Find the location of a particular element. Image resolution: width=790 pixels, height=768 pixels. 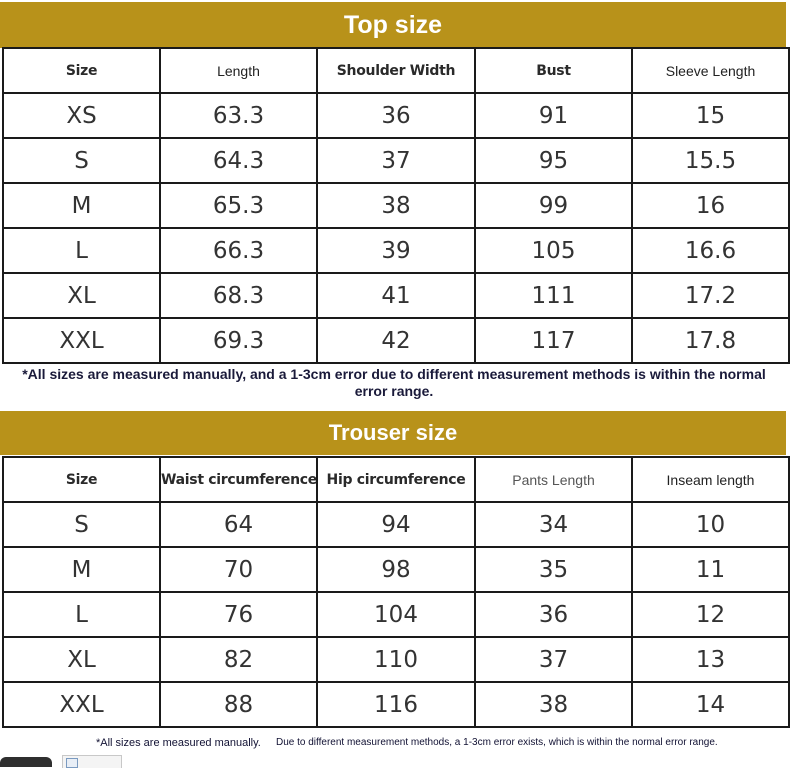

cell-pants-length: 34 is located at coordinates (553, 524).